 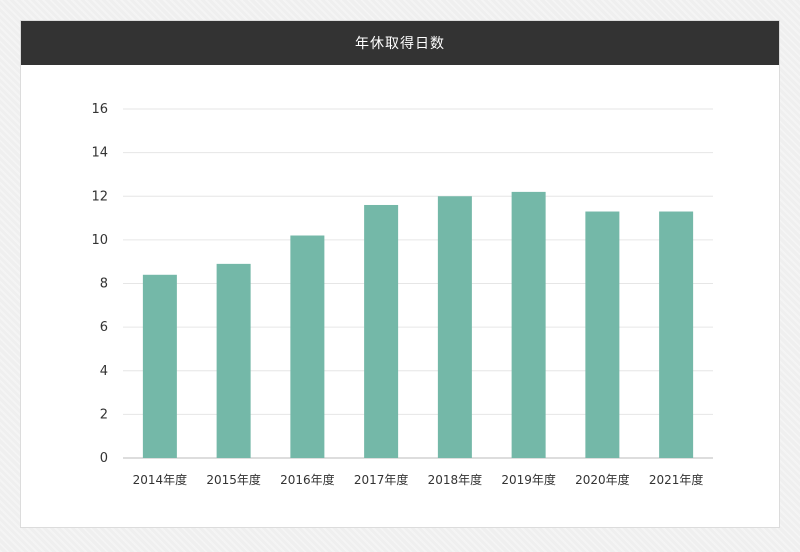 What do you see at coordinates (99, 240) in the screenshot?
I see `y-tick-label: 10` at bounding box center [99, 240].